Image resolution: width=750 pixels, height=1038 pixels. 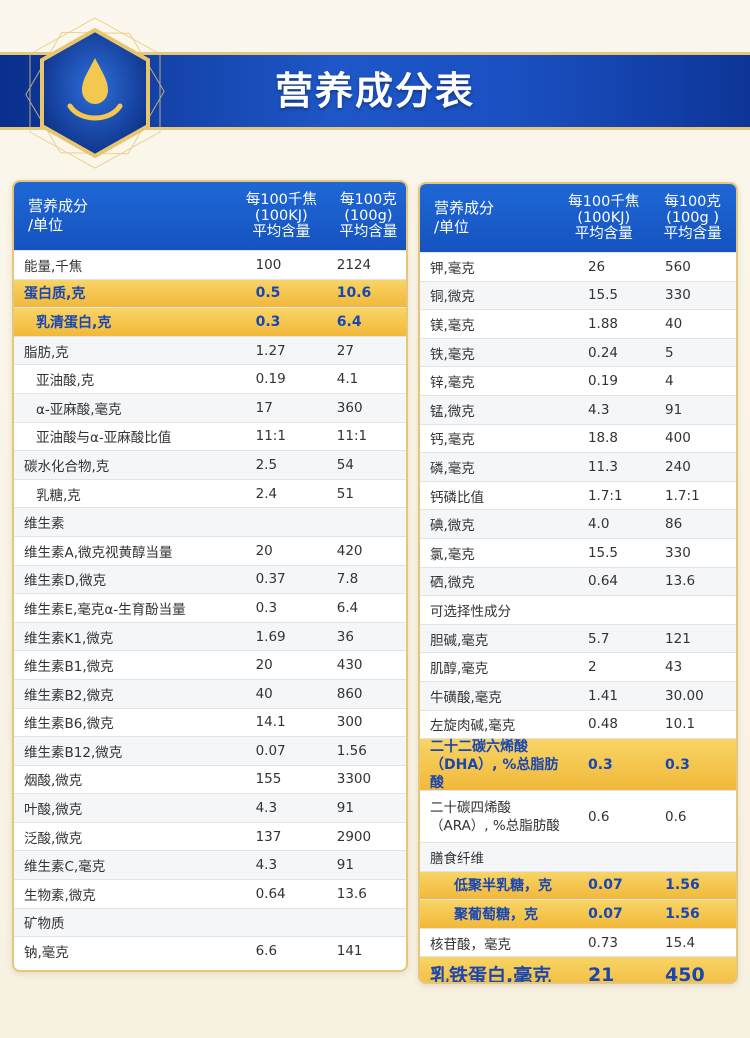 What do you see at coordinates (67, 466) in the screenshot?
I see `nutrient-name: 碳水化合物,克` at bounding box center [67, 466].